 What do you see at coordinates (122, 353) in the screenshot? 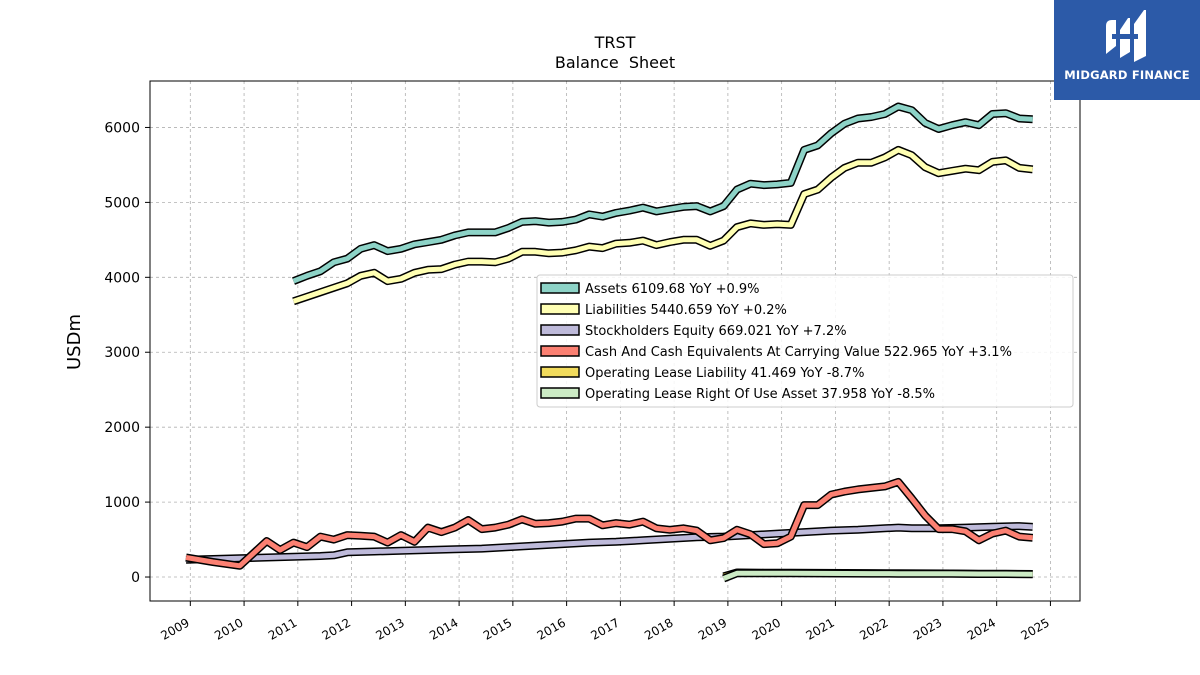
I see `y-tick-label: 3000` at bounding box center [122, 353].